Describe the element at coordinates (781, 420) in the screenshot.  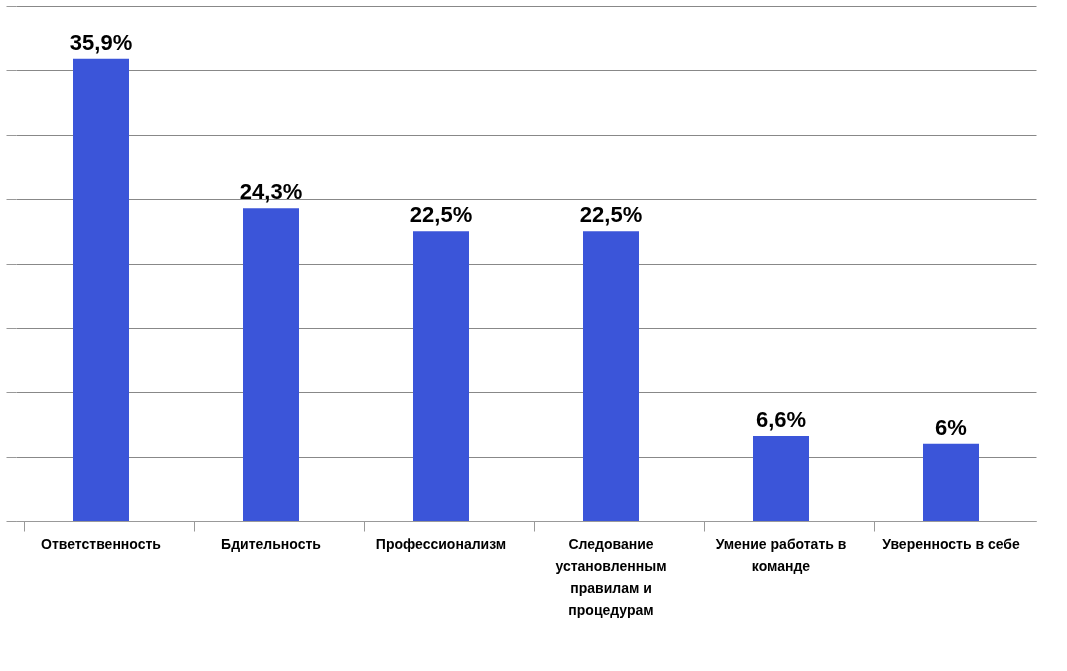
I see `data-label: 6,6%` at that location.